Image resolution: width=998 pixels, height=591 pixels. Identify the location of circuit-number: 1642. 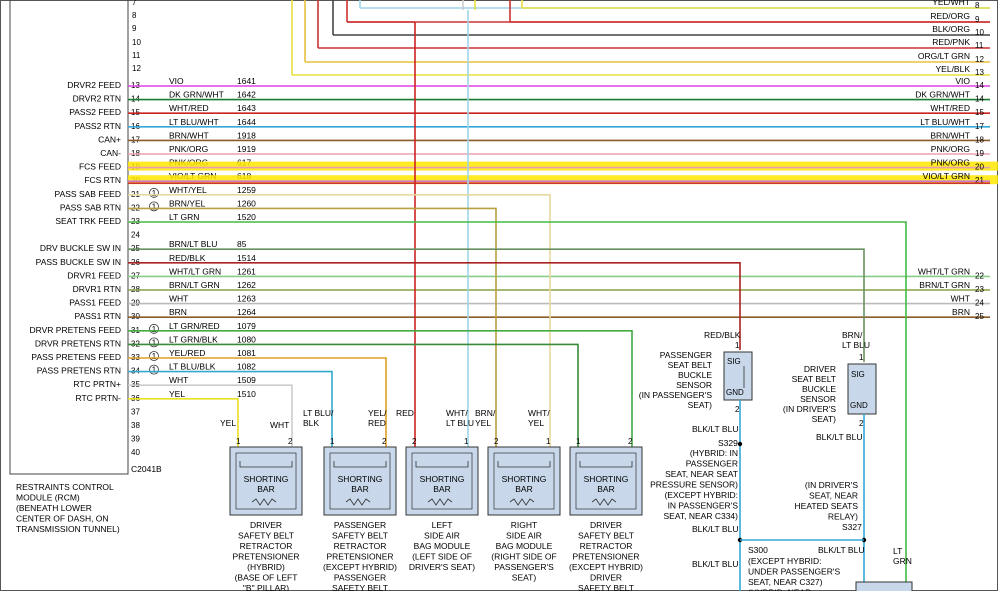
(246, 95).